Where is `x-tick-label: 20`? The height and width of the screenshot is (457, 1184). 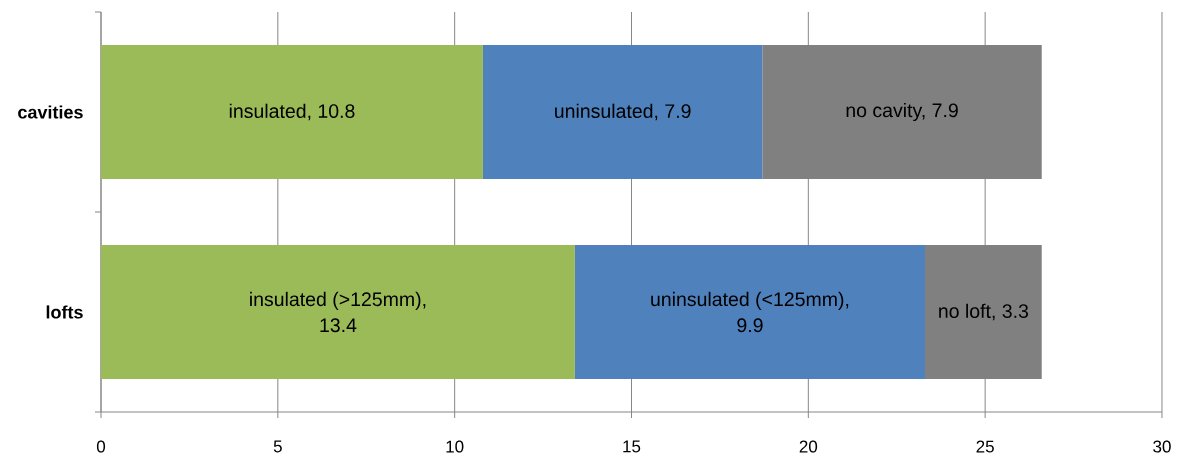
x-tick-label: 20 is located at coordinates (808, 446).